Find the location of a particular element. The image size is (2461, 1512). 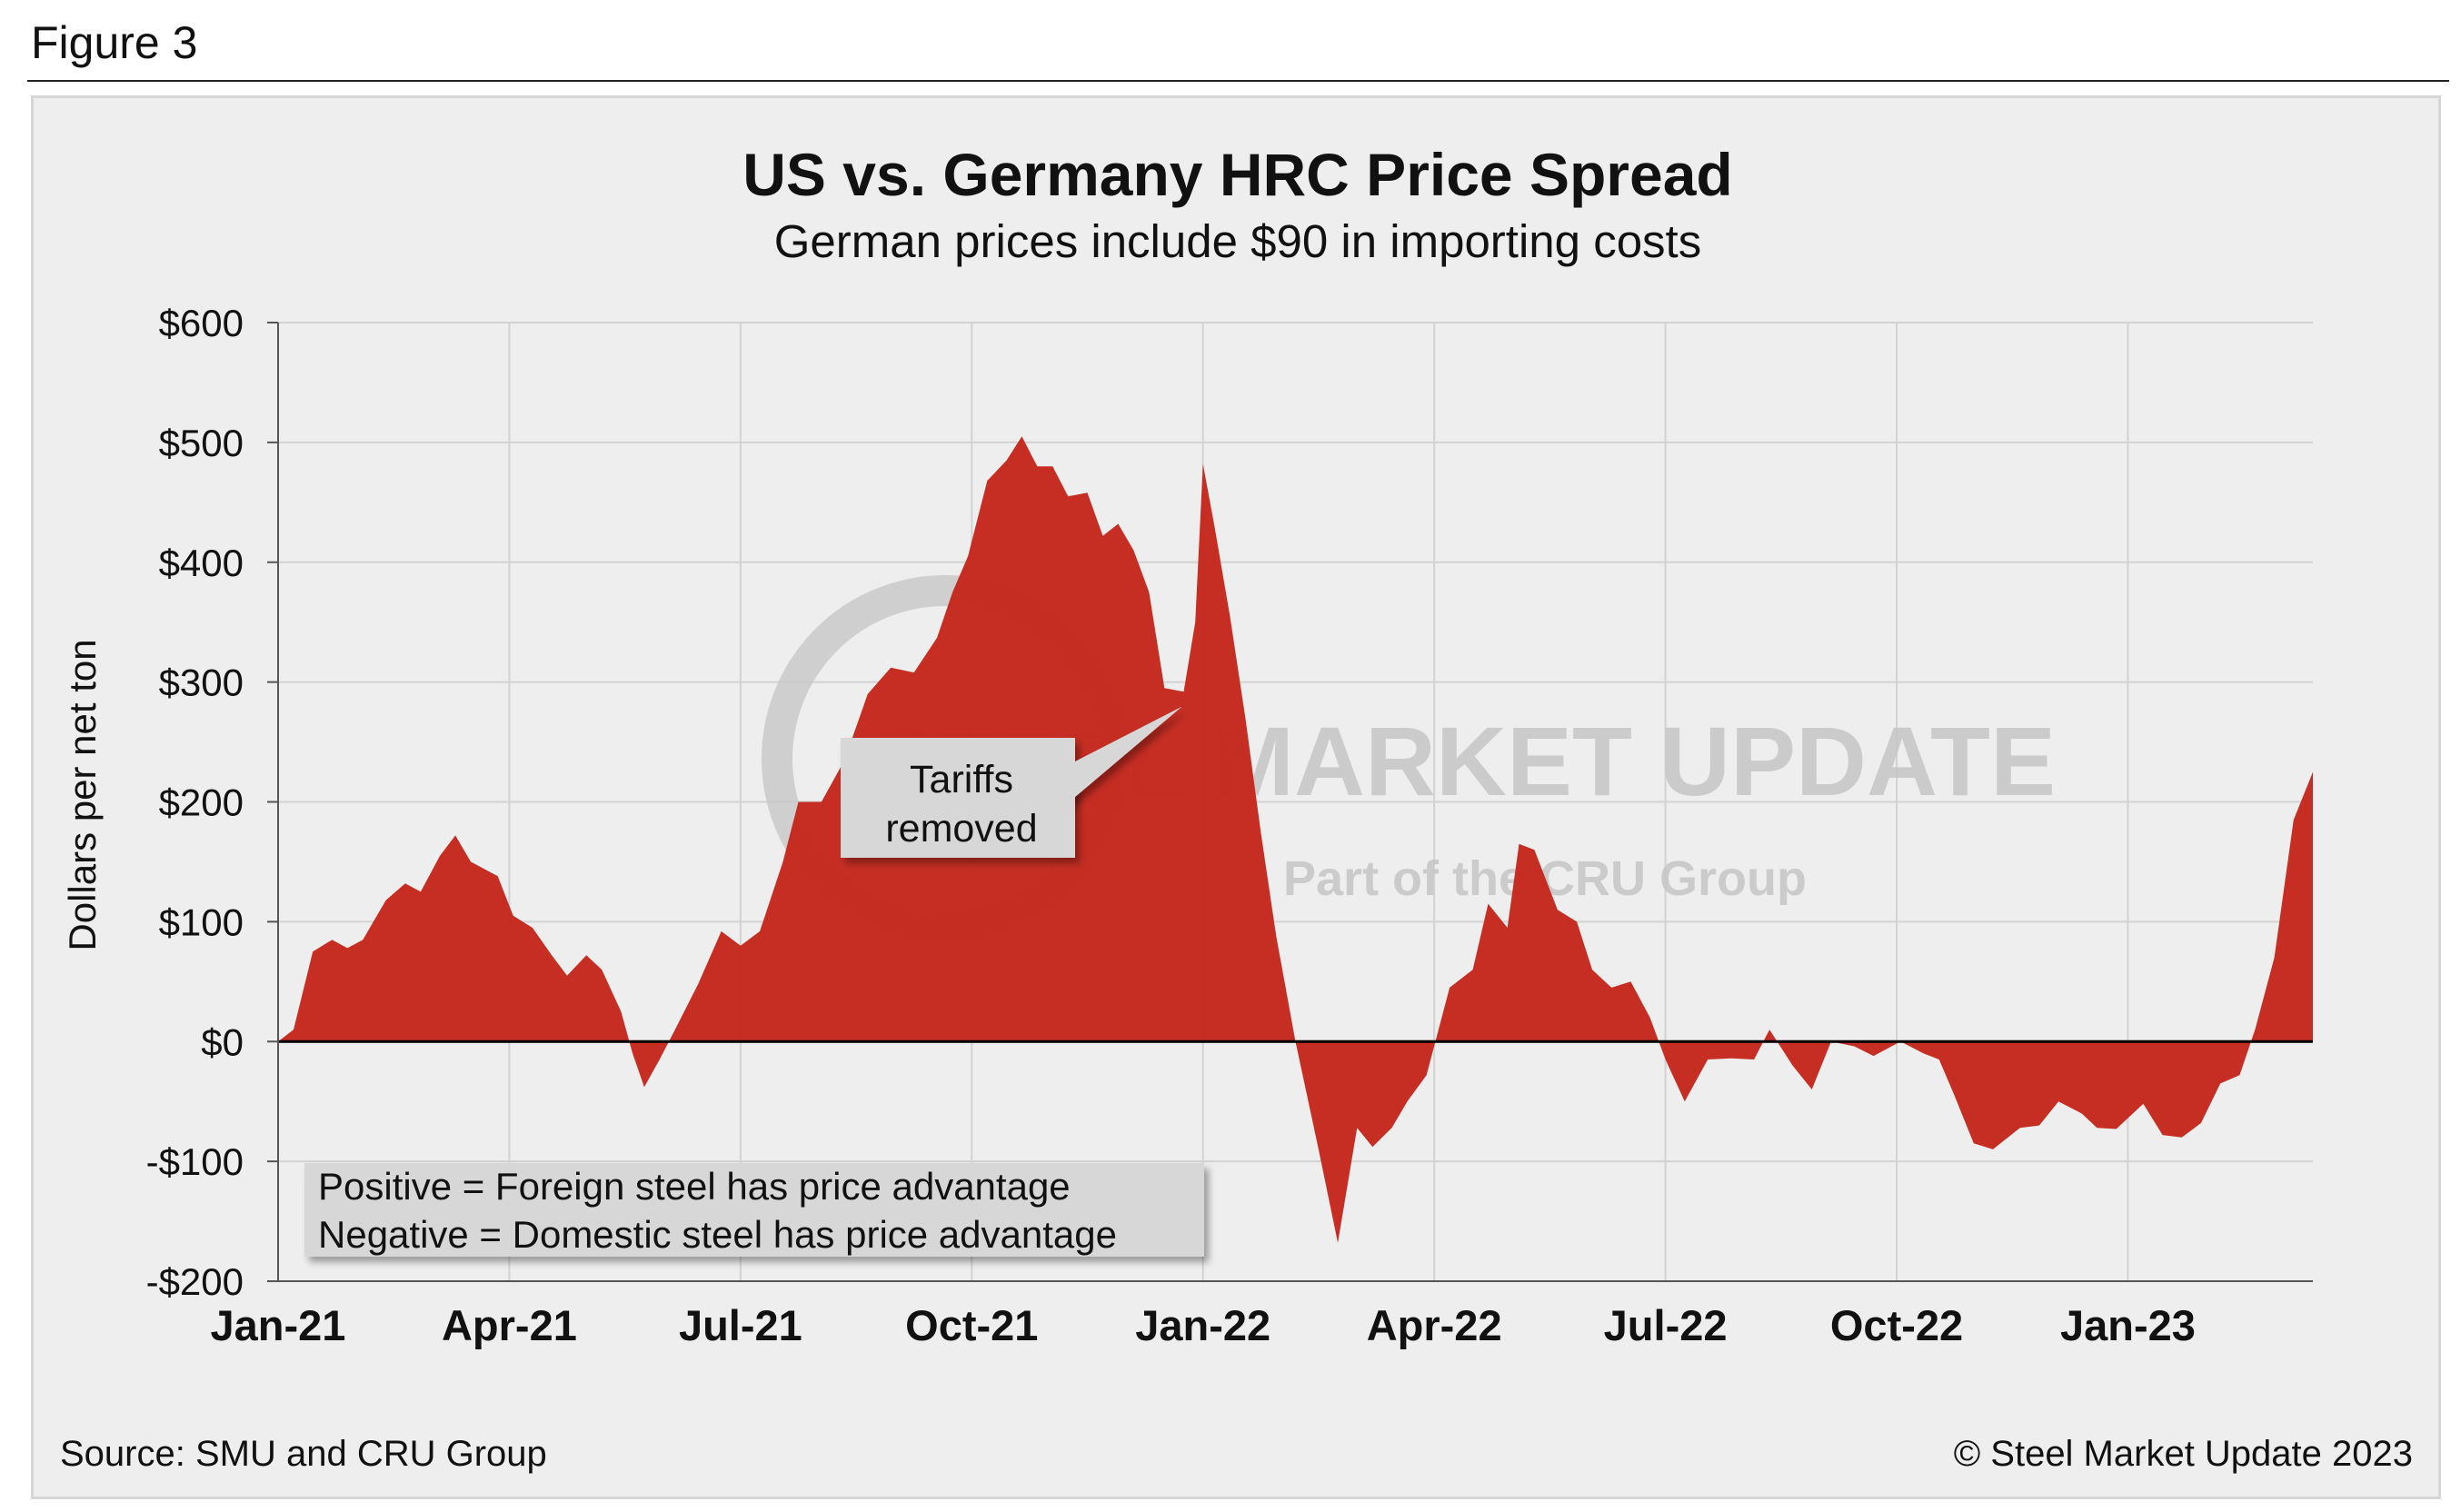

callout-pointer-fill is located at coordinates (1113, 764).